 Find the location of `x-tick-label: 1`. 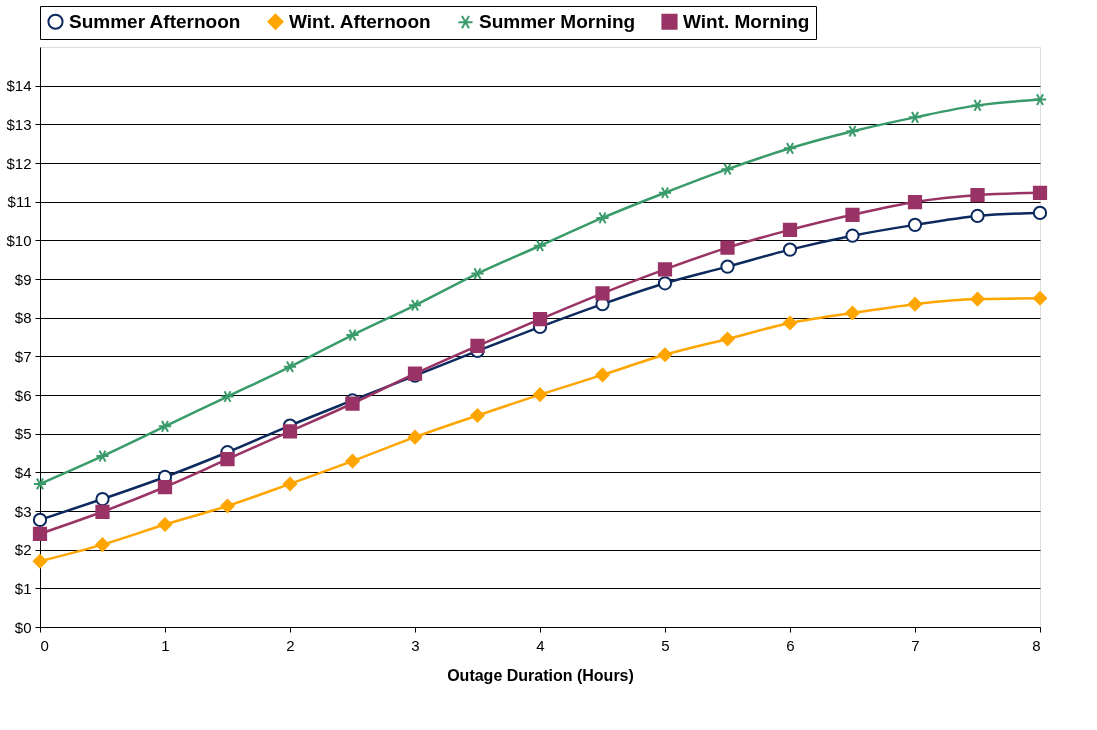

x-tick-label: 1 is located at coordinates (165, 645).